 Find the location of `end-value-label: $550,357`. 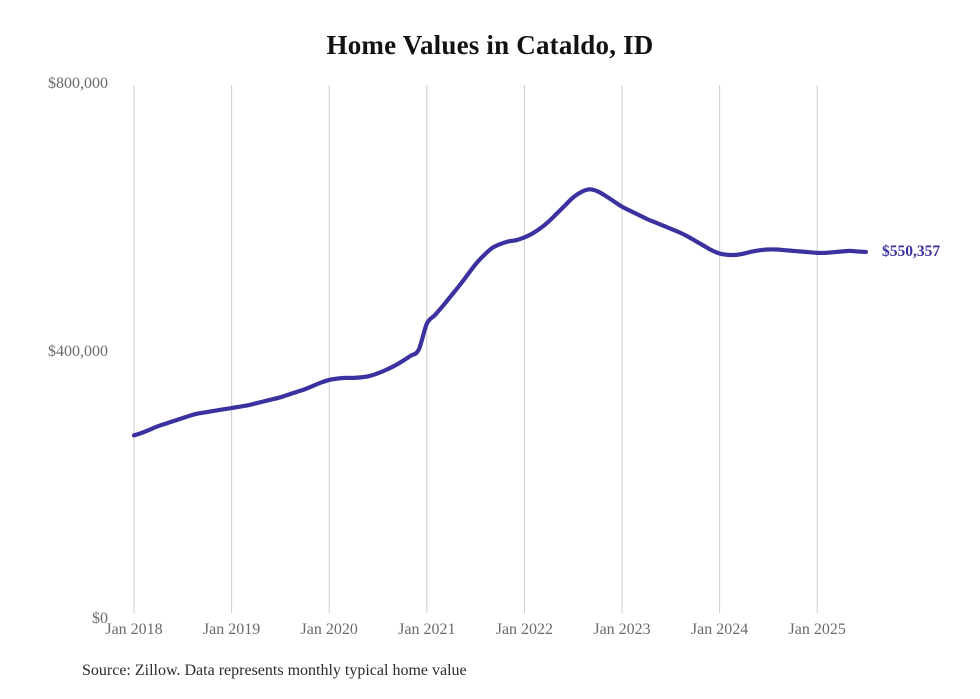

end-value-label: $550,357 is located at coordinates (911, 251).